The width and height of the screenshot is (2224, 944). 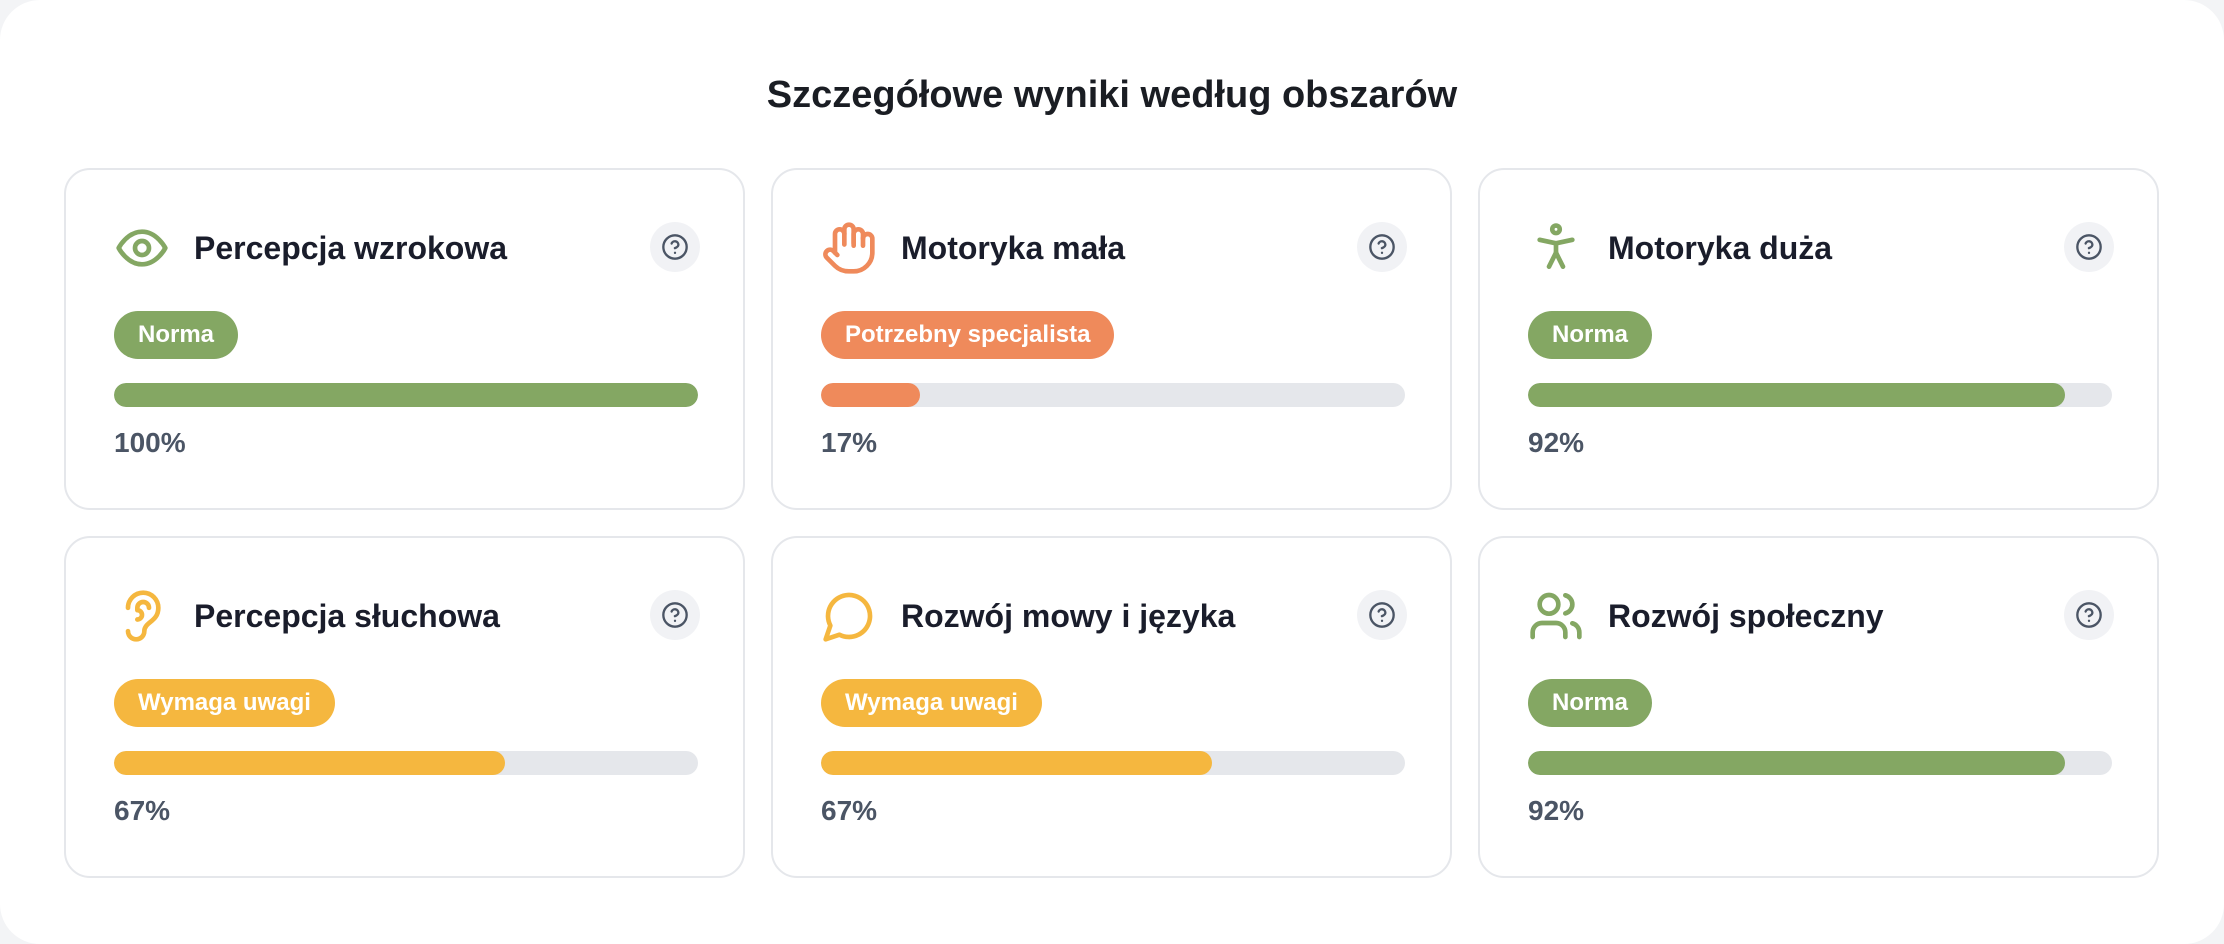 What do you see at coordinates (1556, 248) in the screenshot?
I see `person-icon` at bounding box center [1556, 248].